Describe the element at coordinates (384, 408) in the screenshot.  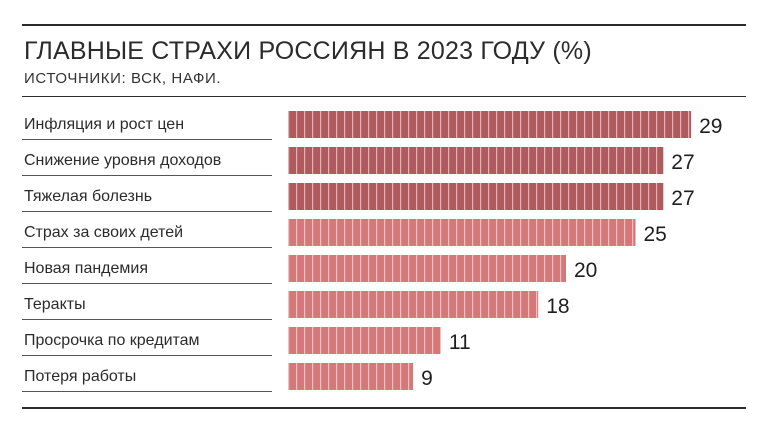
I see `bottom-rule` at that location.